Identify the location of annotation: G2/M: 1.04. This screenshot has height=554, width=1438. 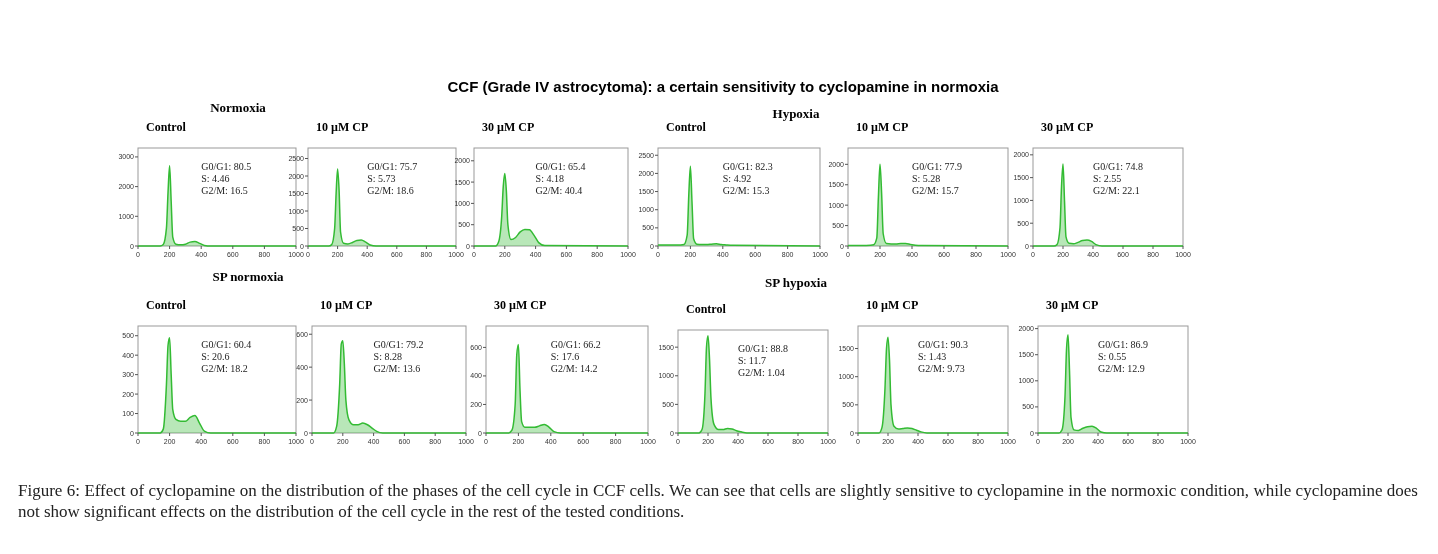
(761, 372).